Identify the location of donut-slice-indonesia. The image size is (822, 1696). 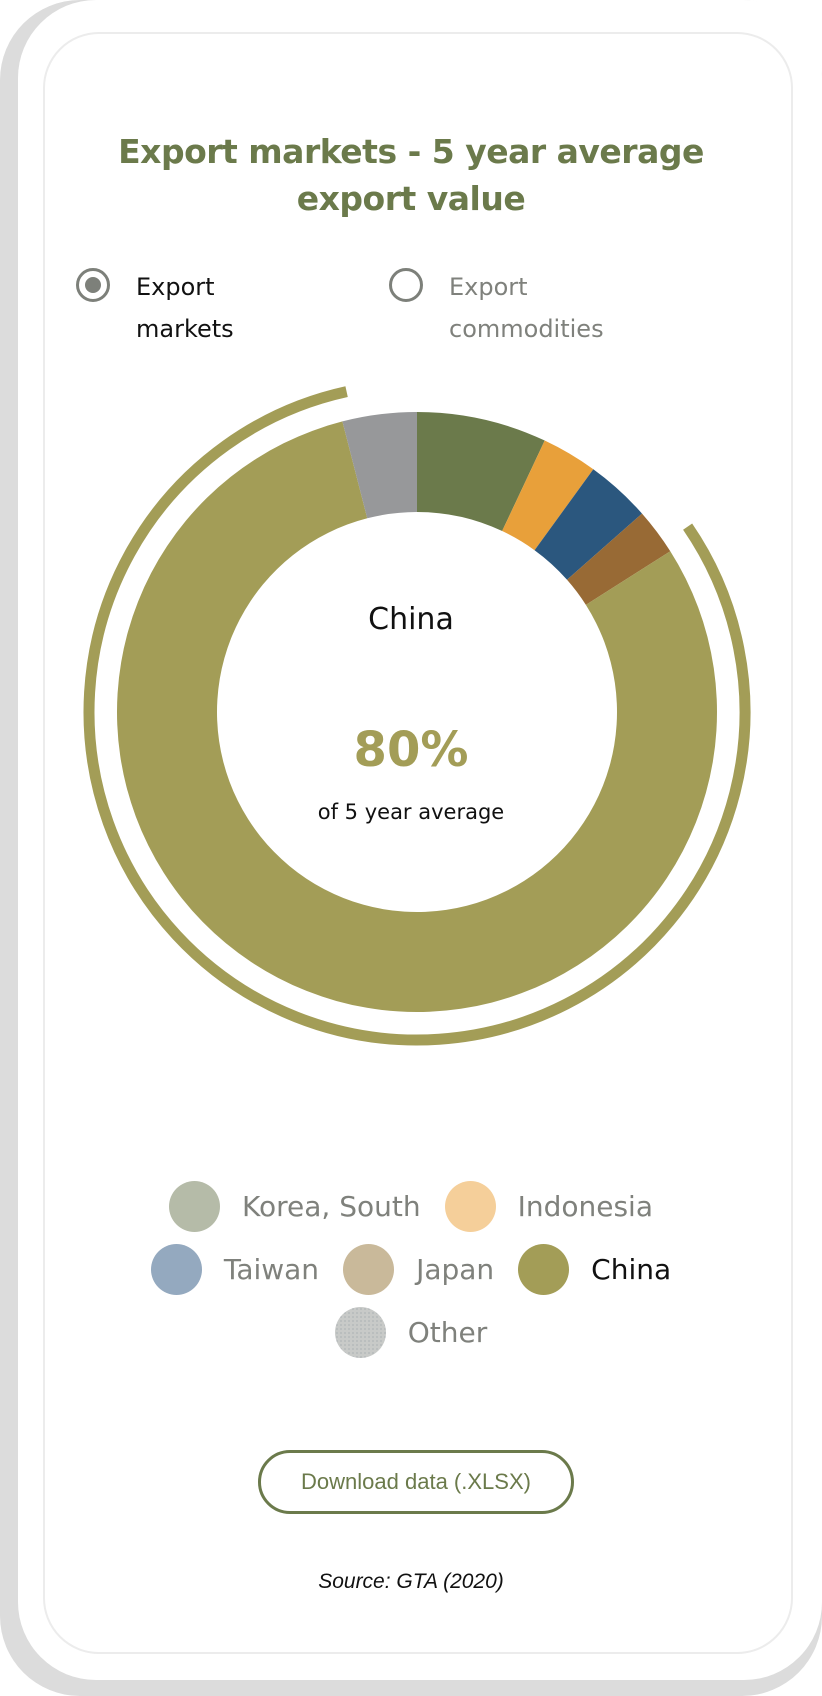
(548, 495).